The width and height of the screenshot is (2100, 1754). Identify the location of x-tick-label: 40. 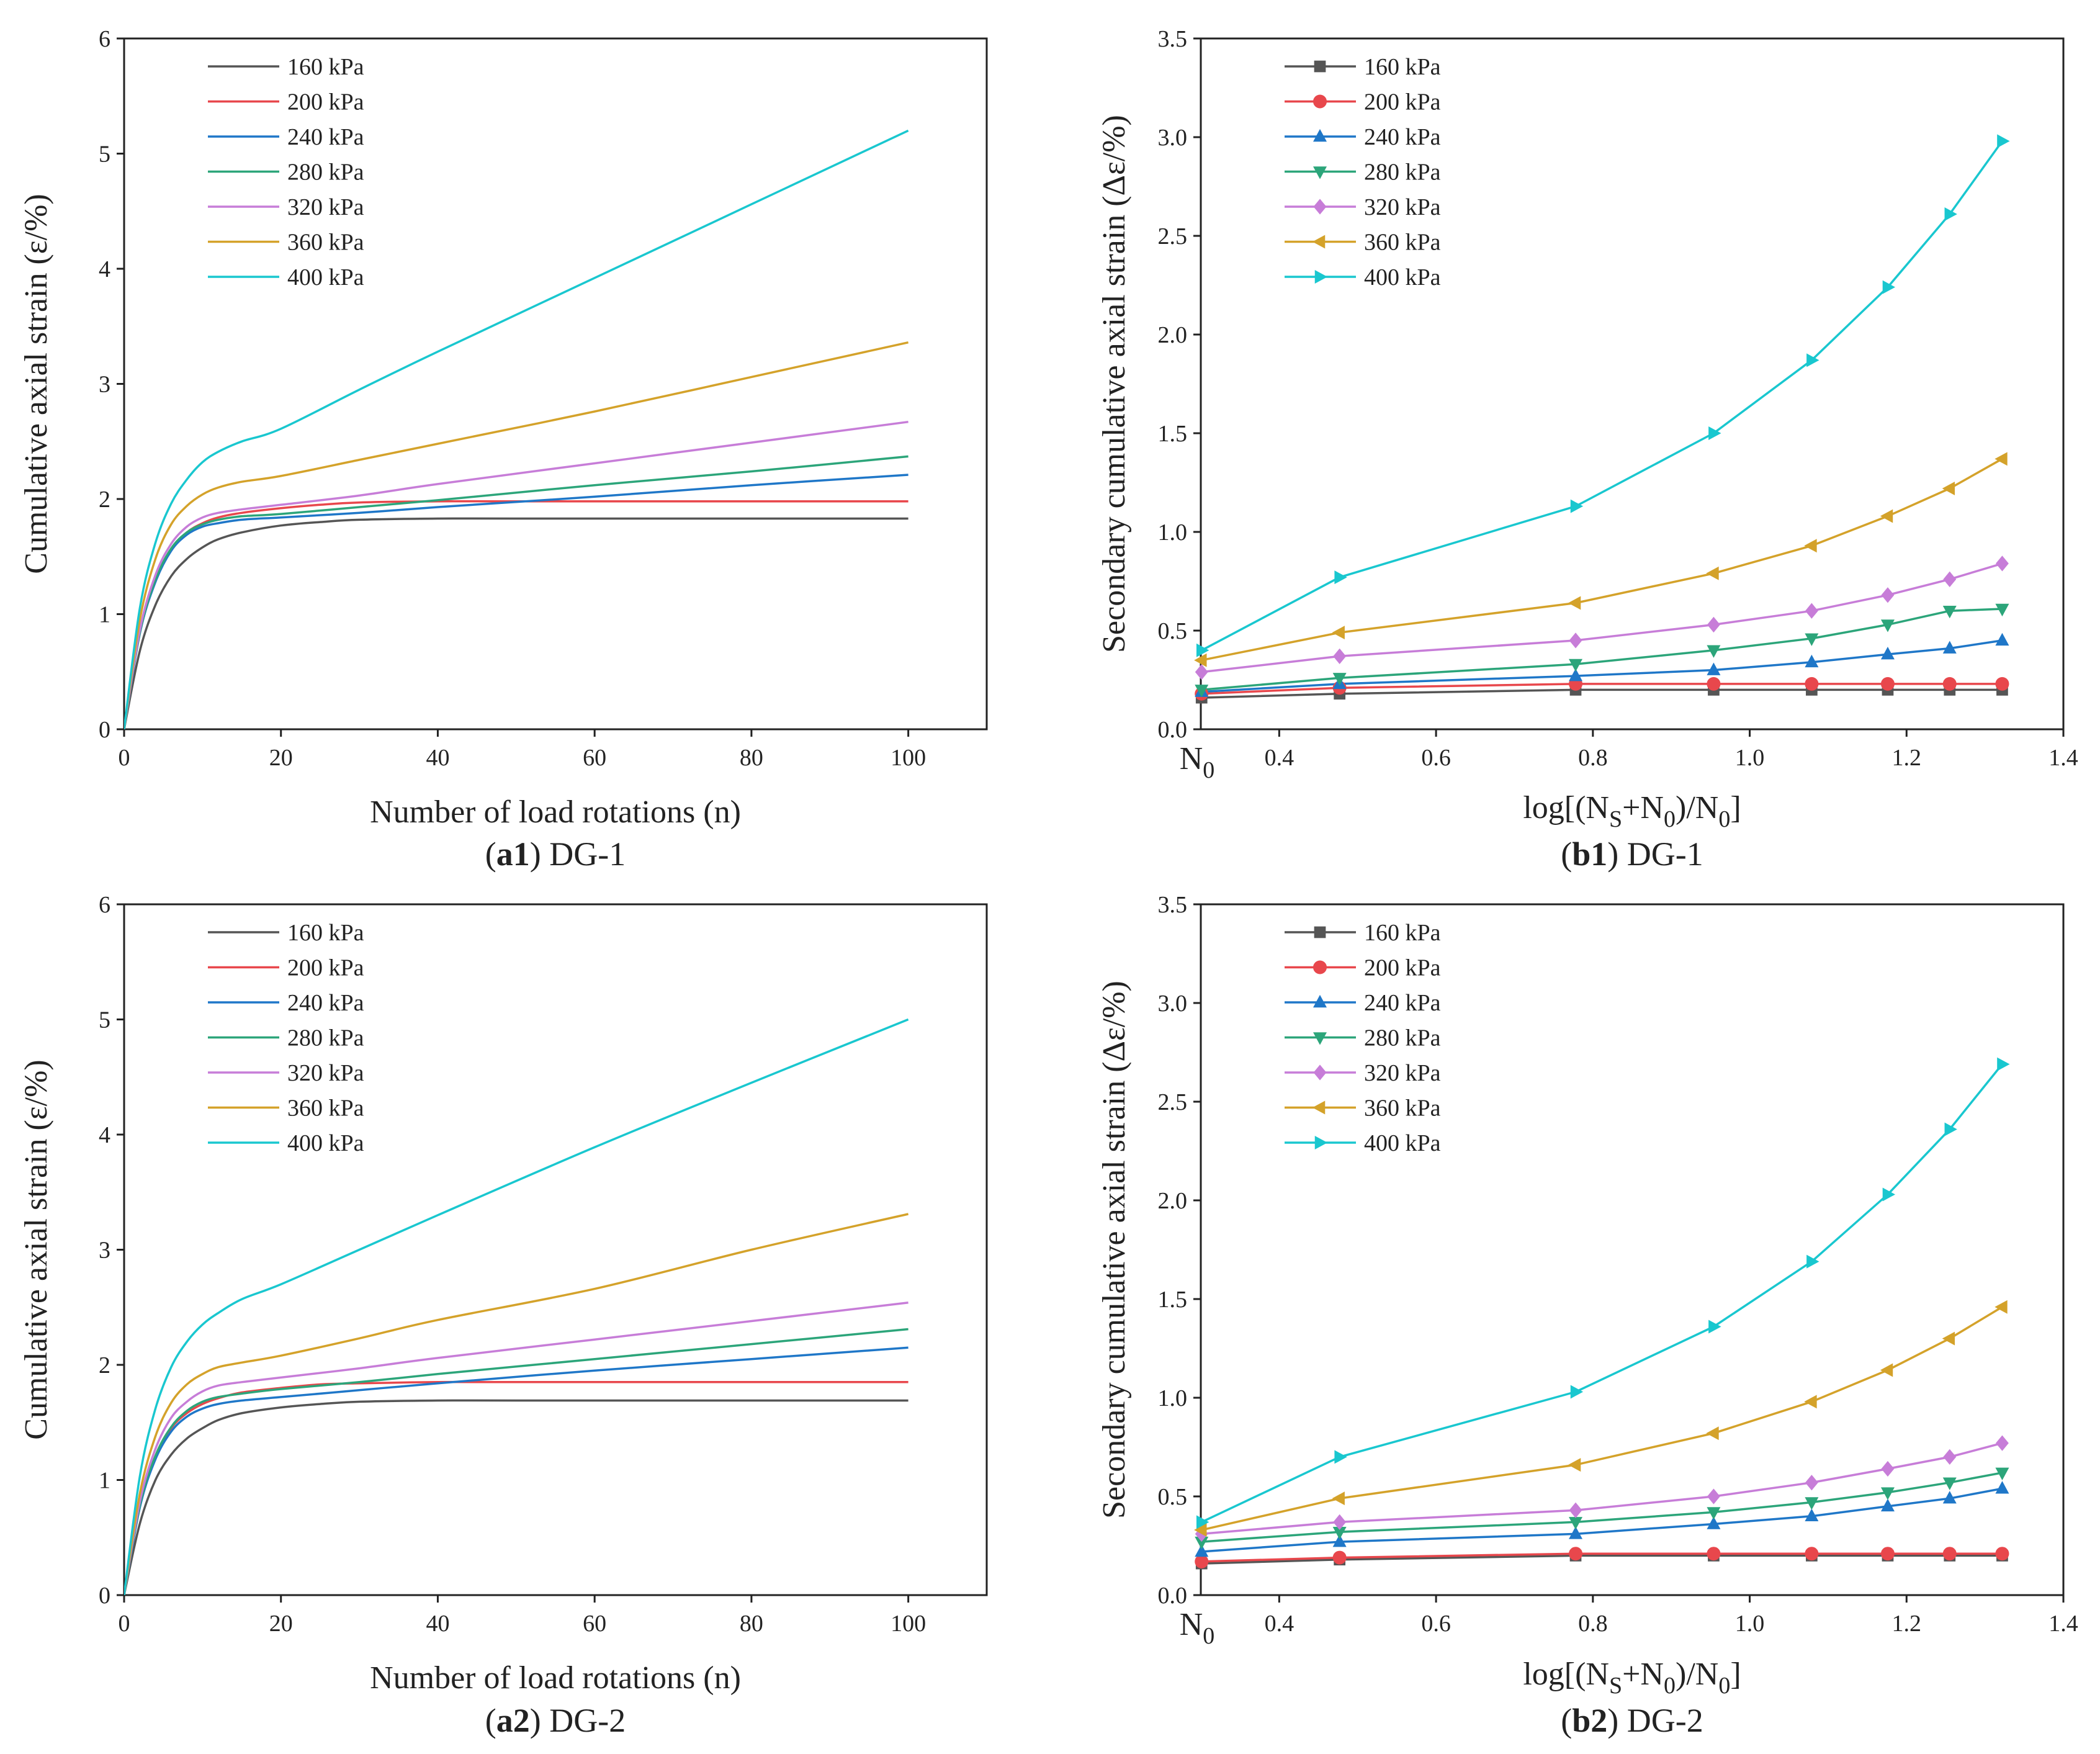
(437, 758).